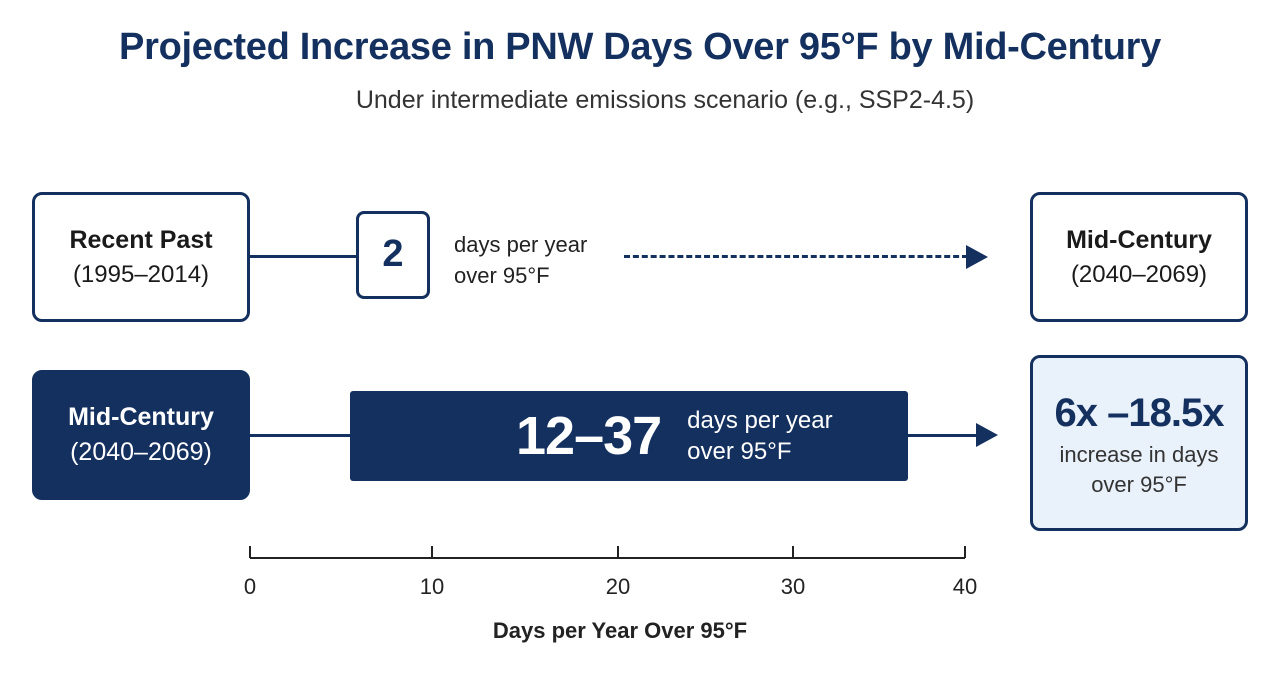 This screenshot has height=679, width=1280. I want to click on x-tick-label-30: 30, so click(793, 586).